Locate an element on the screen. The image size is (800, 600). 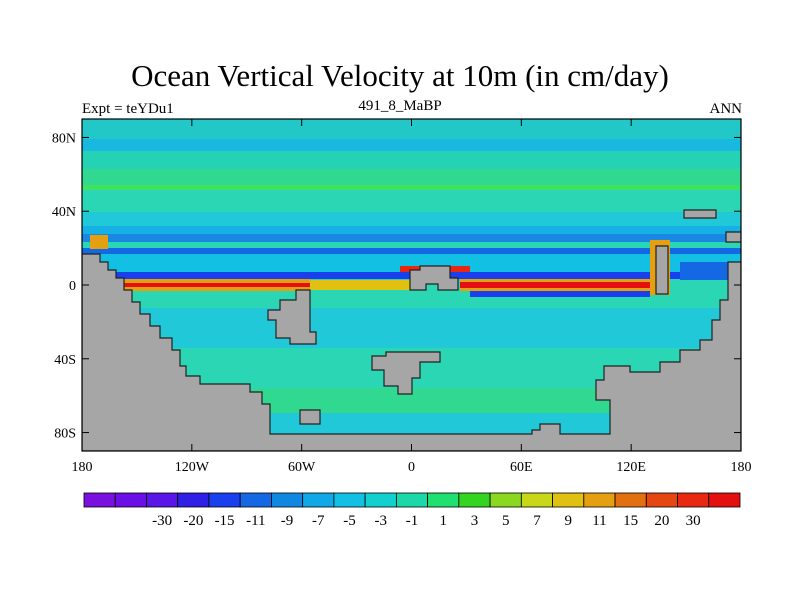
colorbar-label: -15 is located at coordinates (225, 521).